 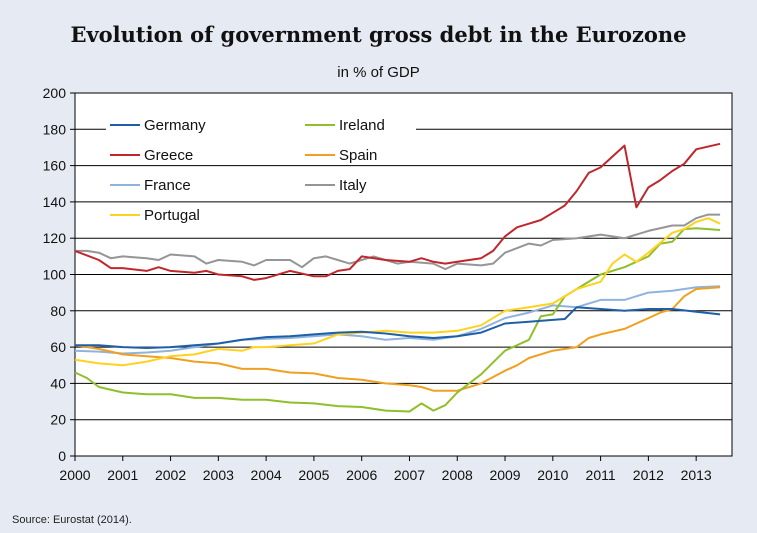 I want to click on x-tick-label-2011: 2011, so click(x=601, y=475).